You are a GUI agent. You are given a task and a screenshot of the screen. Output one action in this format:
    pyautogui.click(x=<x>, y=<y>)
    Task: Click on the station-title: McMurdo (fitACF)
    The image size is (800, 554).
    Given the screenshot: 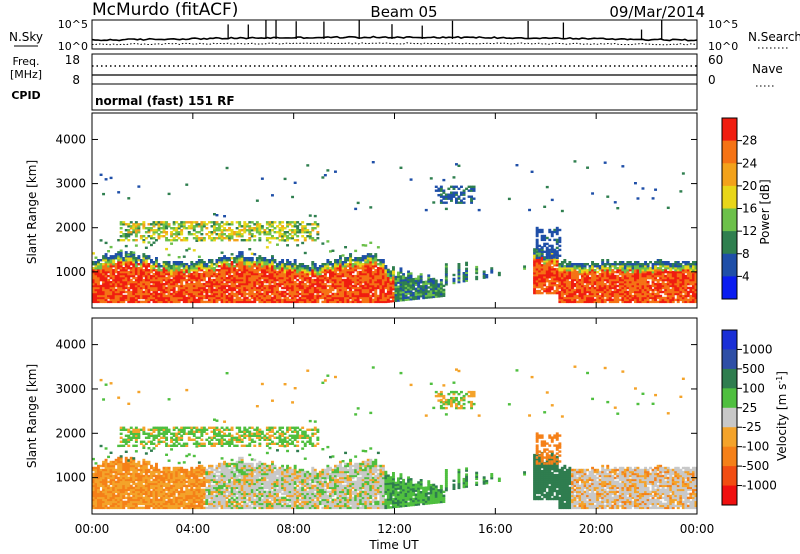 What is the action you would take?
    pyautogui.click(x=165, y=10)
    